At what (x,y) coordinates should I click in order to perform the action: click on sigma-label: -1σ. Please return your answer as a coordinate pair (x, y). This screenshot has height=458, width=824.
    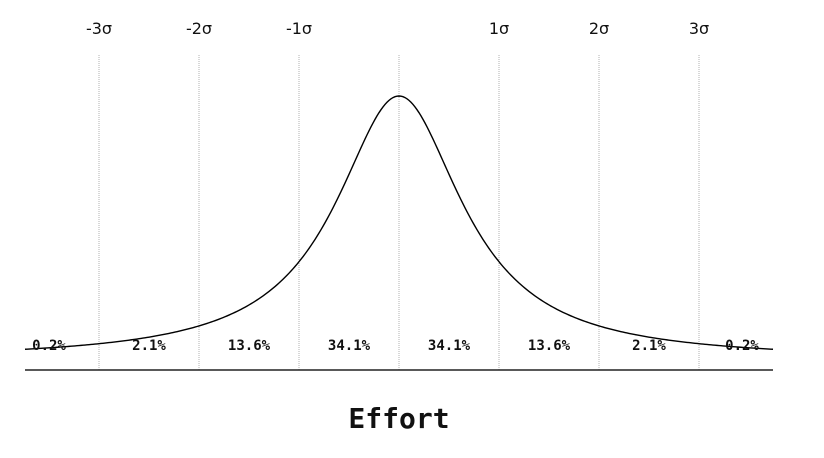
    Looking at the image, I should click on (299, 28).